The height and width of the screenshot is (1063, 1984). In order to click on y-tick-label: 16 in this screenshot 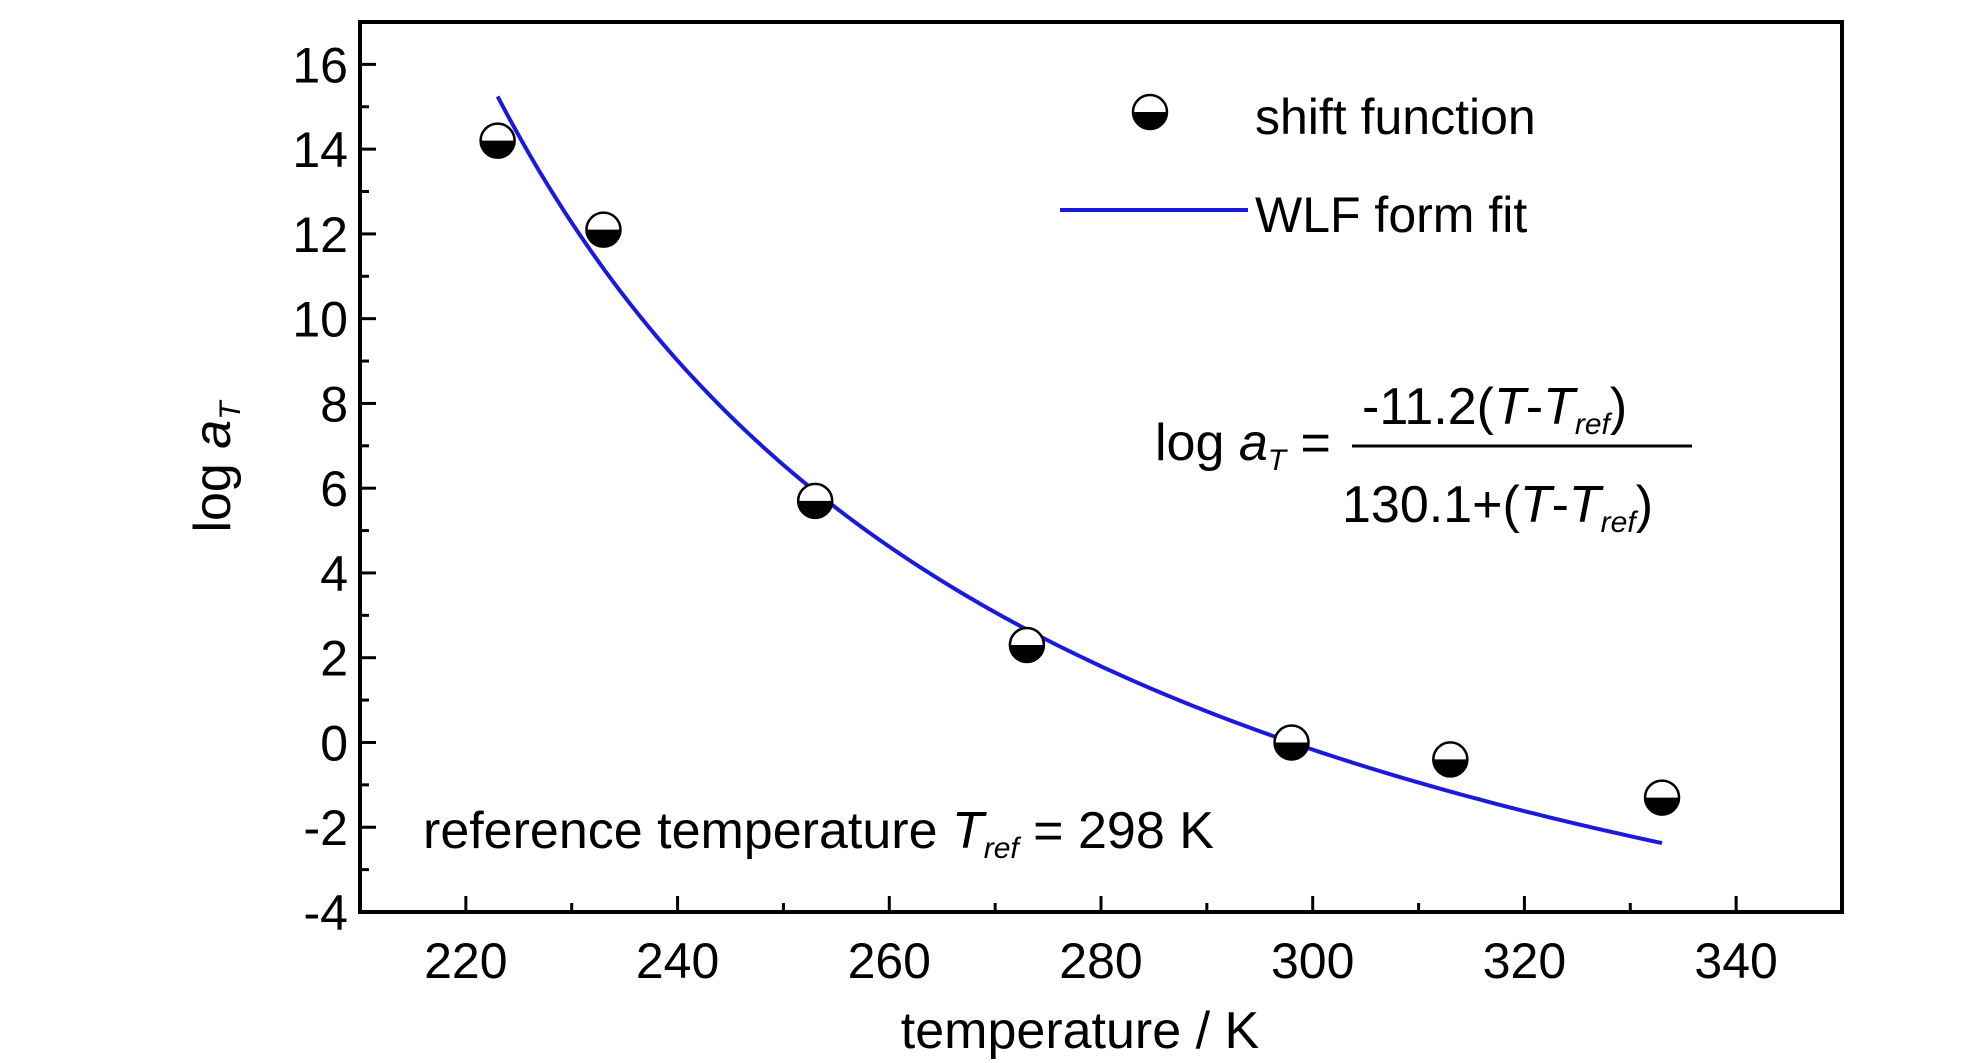, I will do `click(320, 65)`.